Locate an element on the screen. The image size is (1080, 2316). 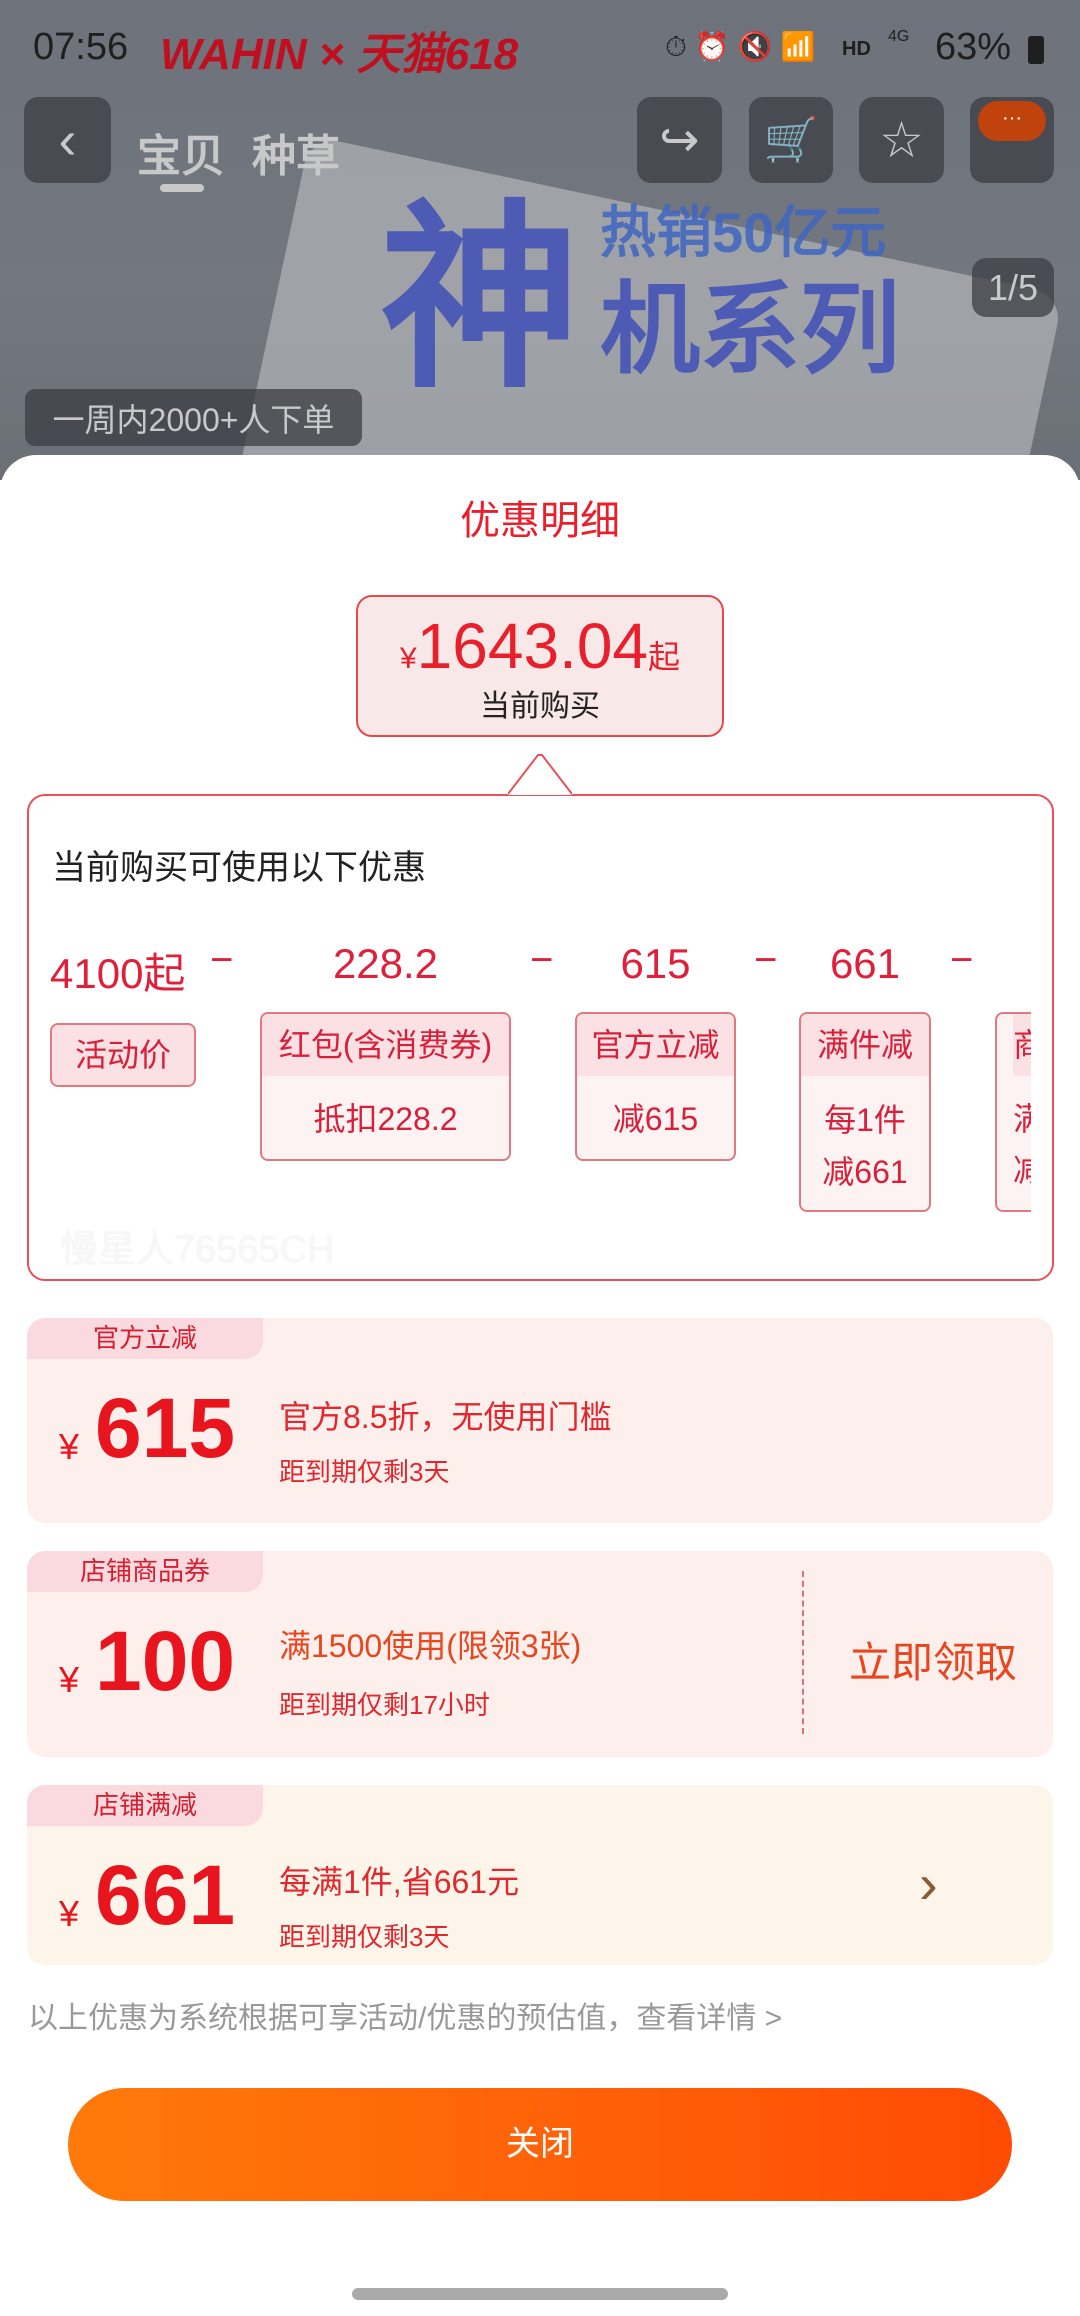
label-title: 满件减 is located at coordinates (865, 1045).